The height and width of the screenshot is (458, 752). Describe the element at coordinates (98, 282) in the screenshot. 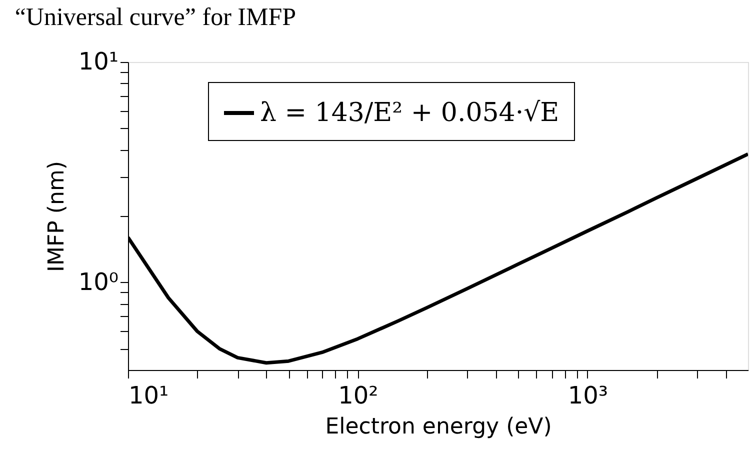

I see `y-tick-label: 10⁰` at that location.